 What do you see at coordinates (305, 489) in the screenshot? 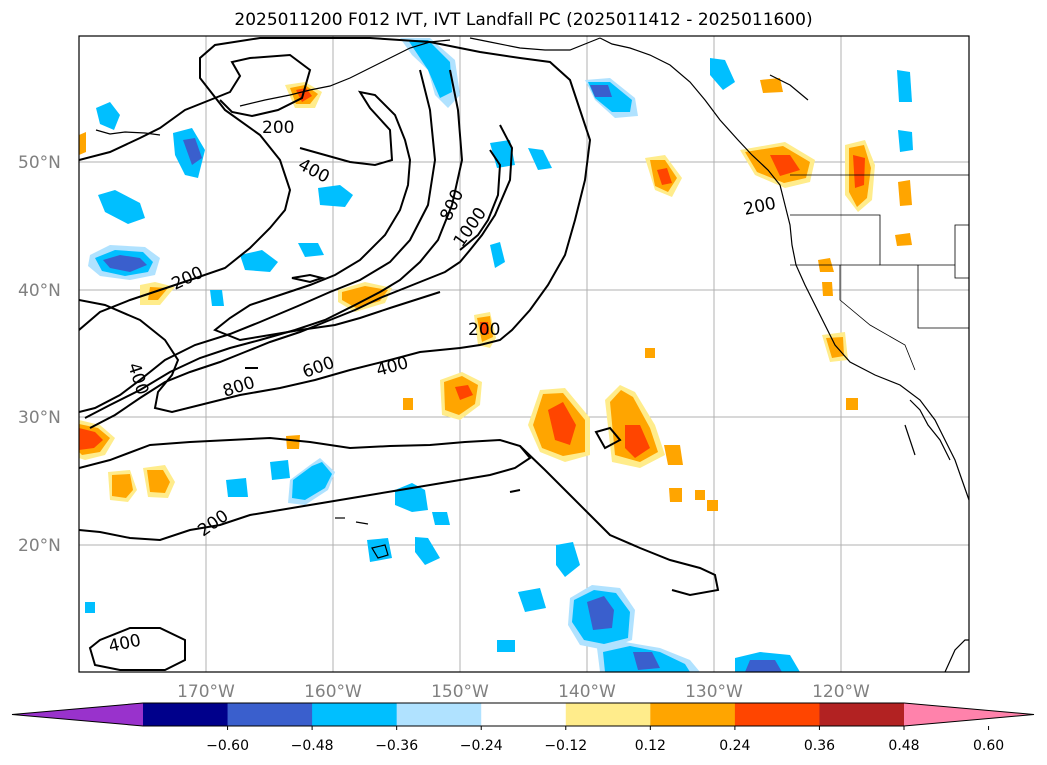
I see `contour-200-south` at bounding box center [305, 489].